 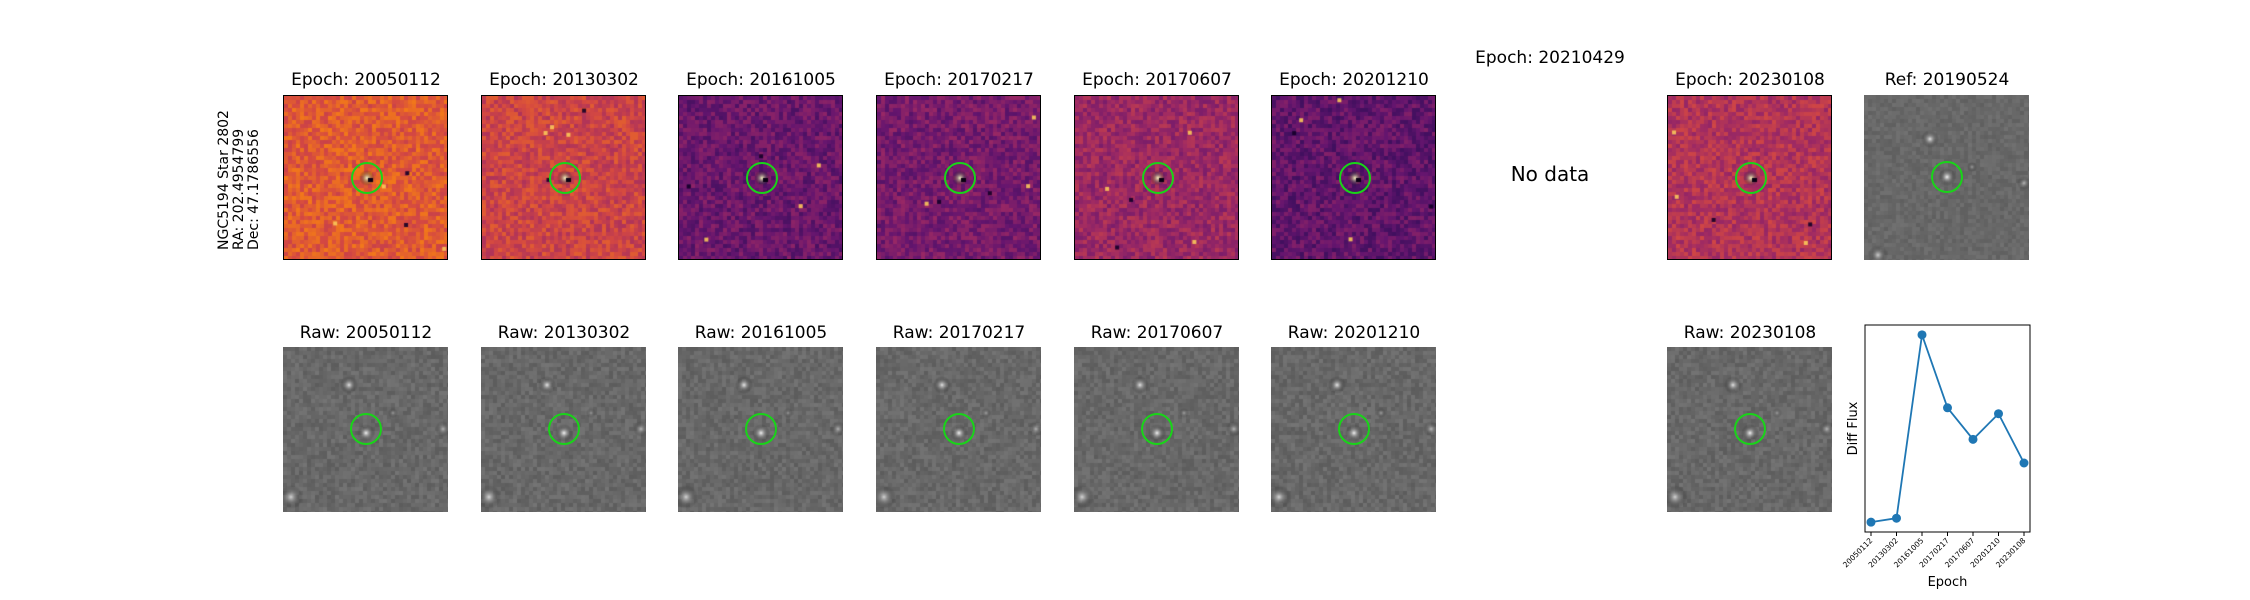 I want to click on raw-title-5: Raw: 20201210, so click(x=1354, y=333).